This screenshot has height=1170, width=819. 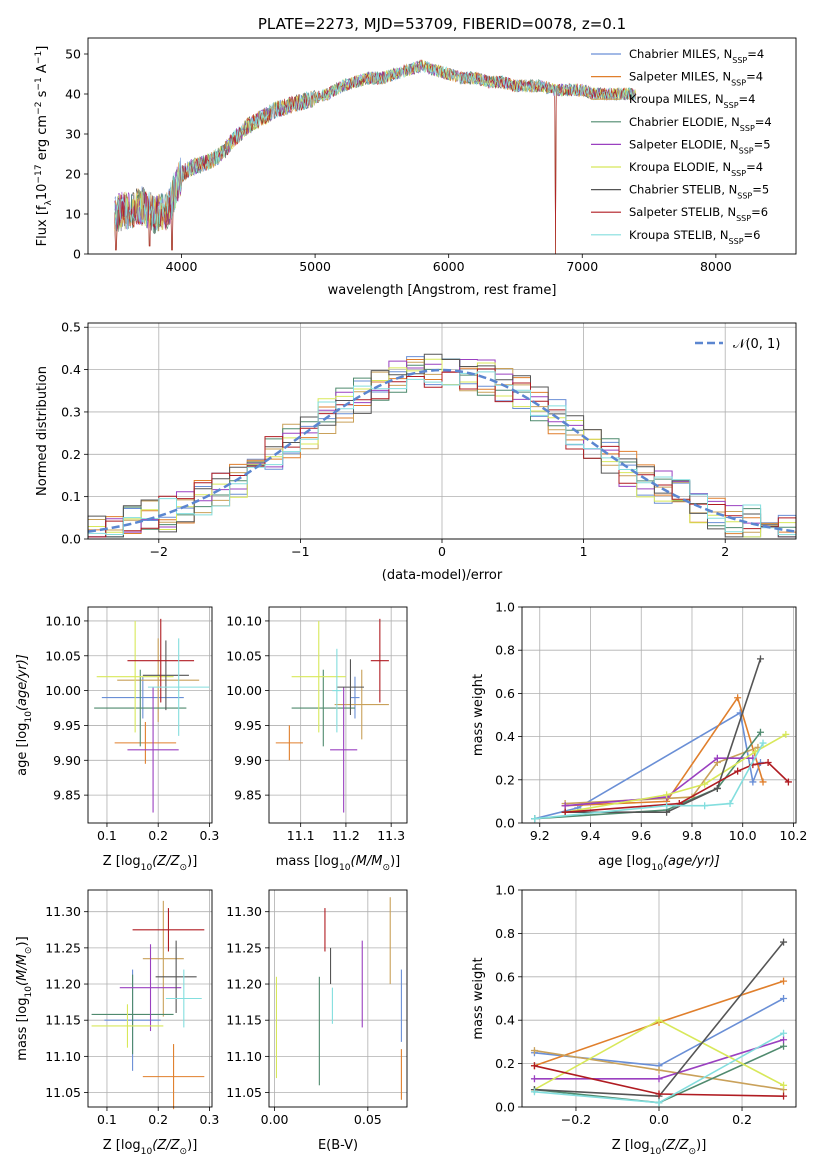 I want to click on x-tick-label: 10.0, so click(x=743, y=835).